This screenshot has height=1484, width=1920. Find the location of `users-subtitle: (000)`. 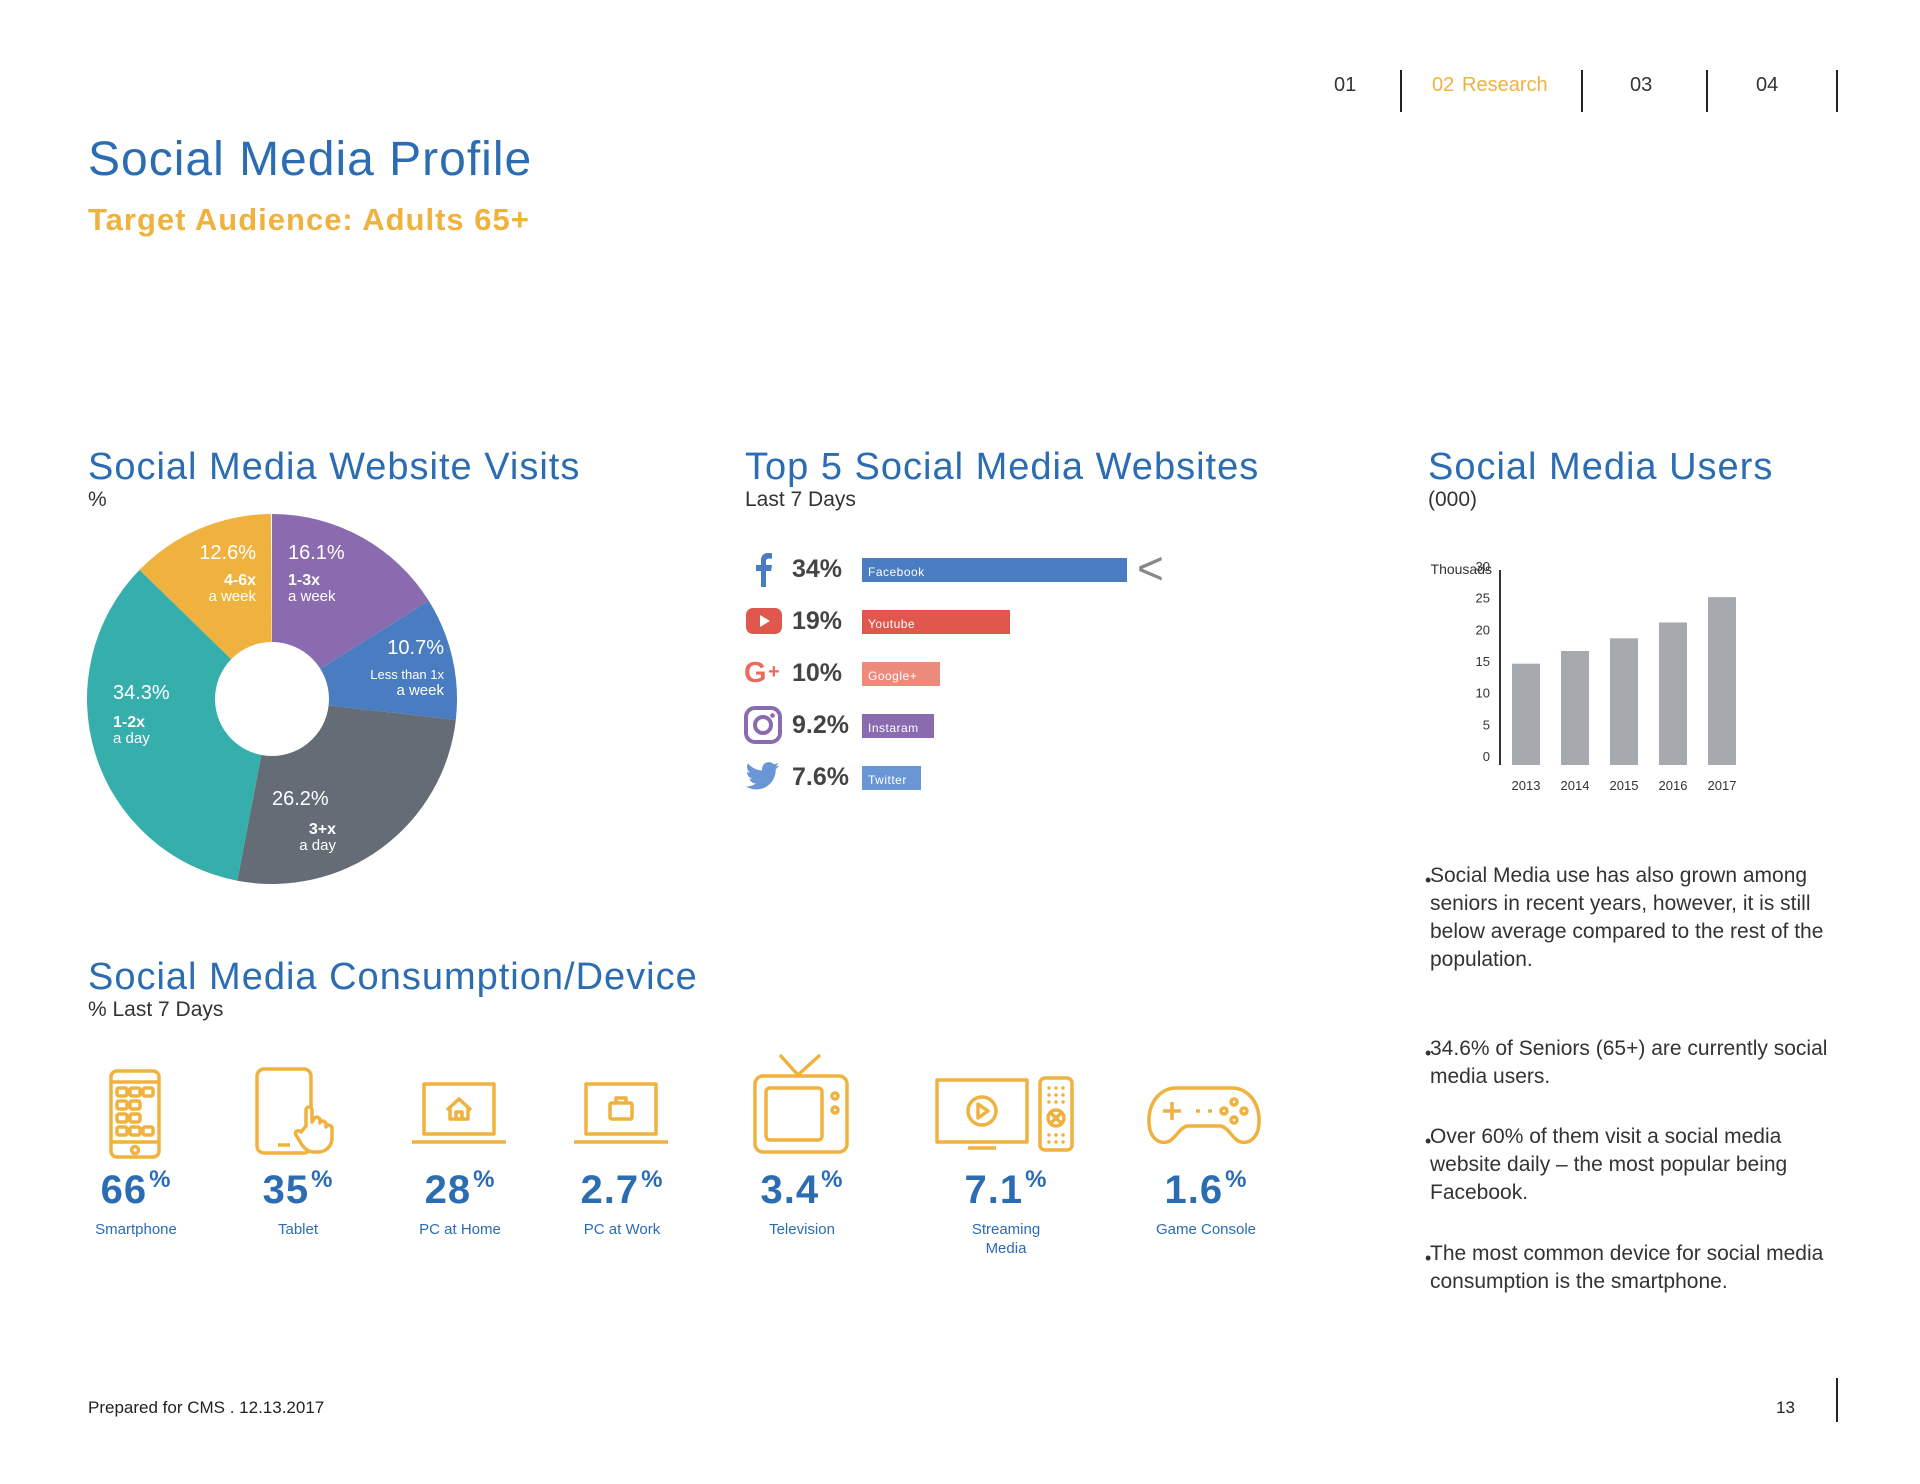

users-subtitle: (000) is located at coordinates (1453, 499).